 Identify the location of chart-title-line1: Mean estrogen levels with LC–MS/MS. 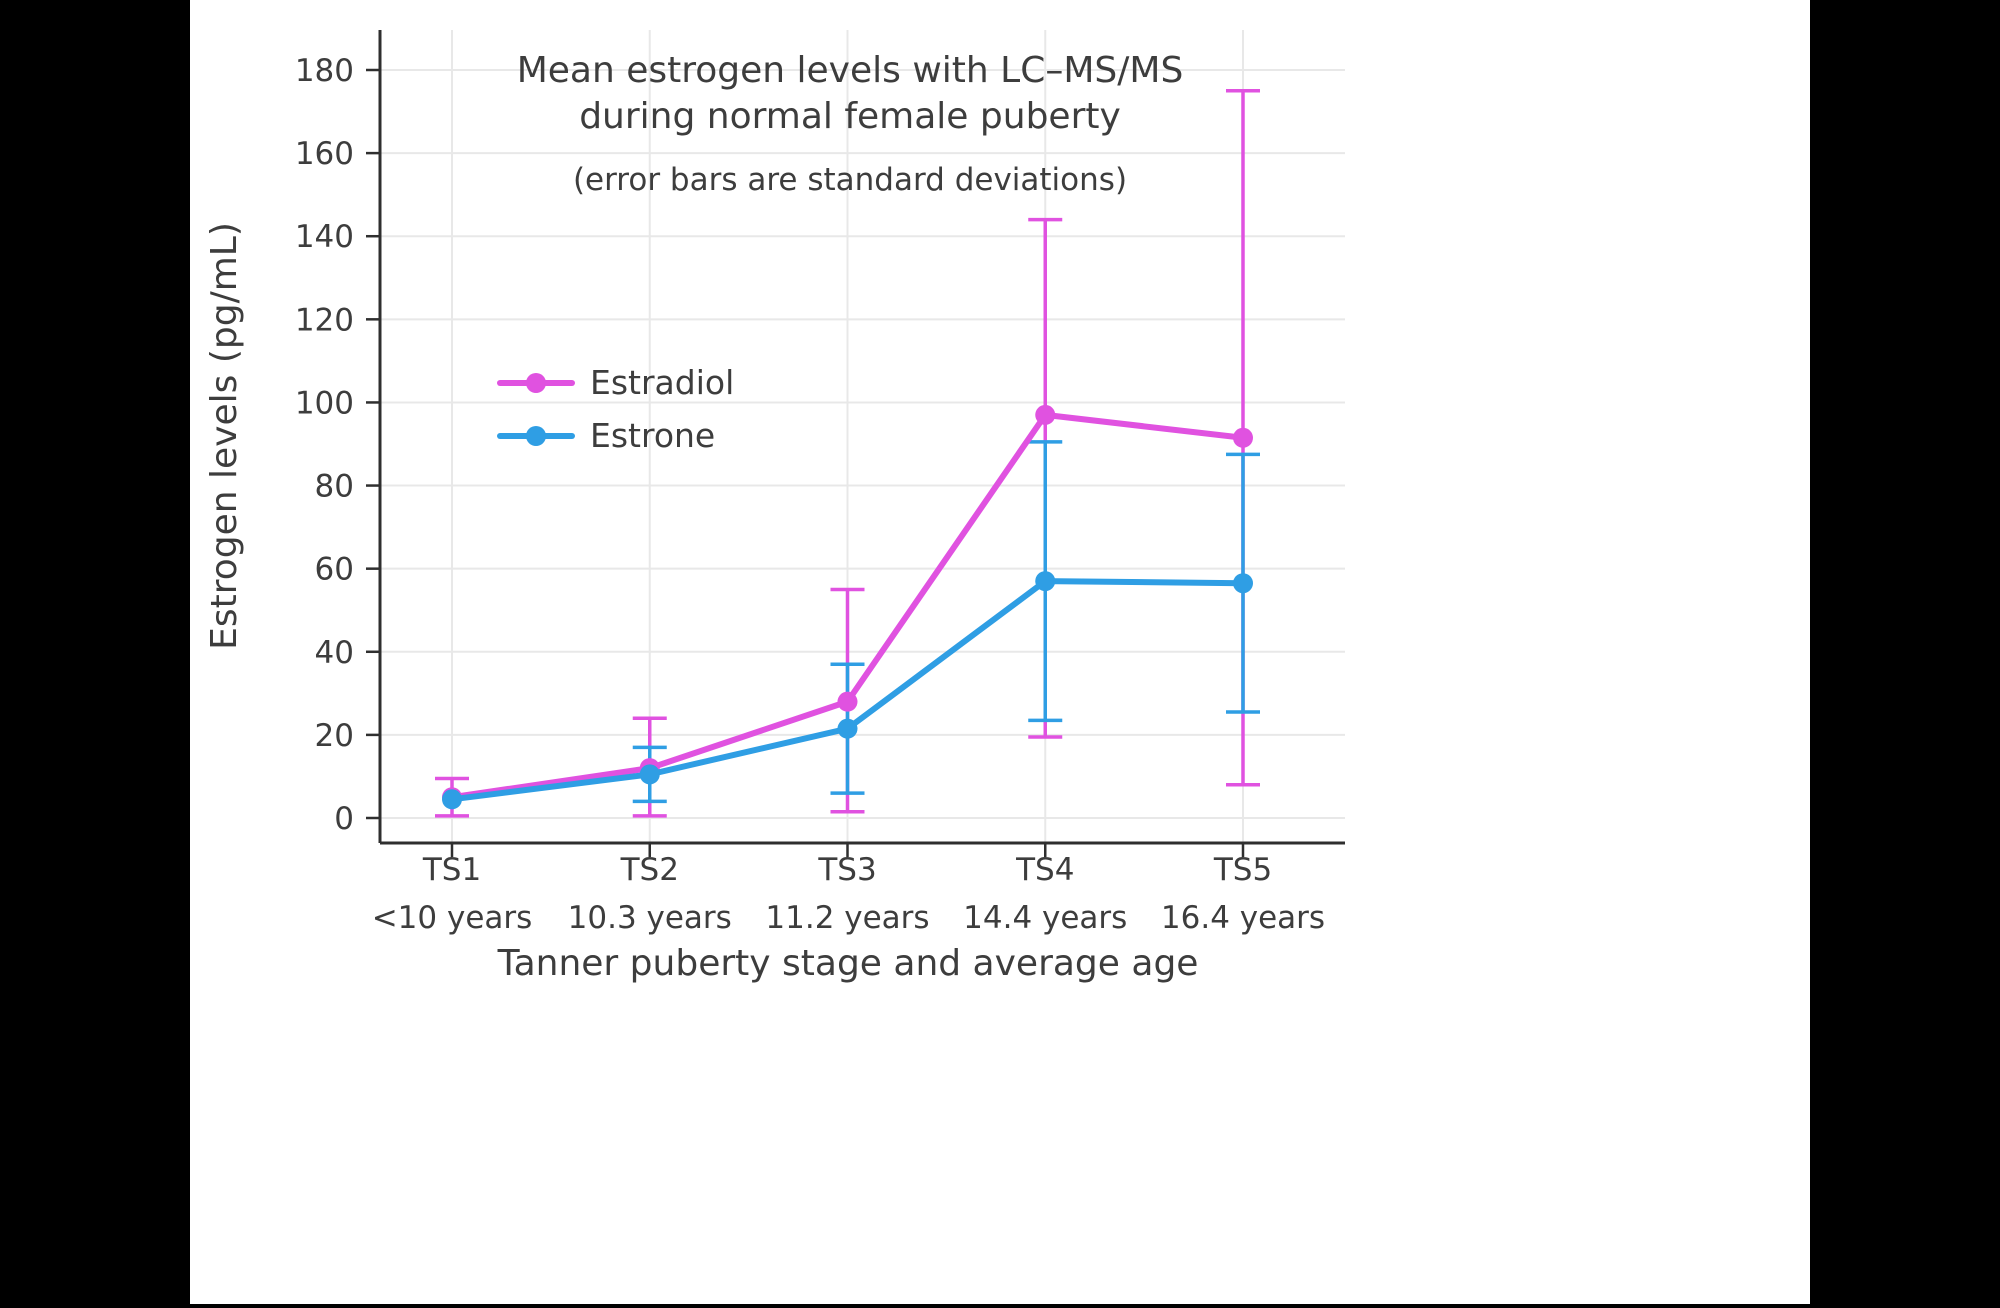
(850, 70).